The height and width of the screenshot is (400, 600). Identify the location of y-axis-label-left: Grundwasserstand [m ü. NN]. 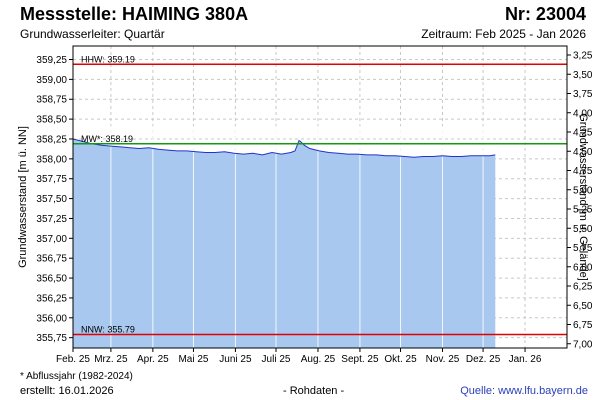
(23, 197).